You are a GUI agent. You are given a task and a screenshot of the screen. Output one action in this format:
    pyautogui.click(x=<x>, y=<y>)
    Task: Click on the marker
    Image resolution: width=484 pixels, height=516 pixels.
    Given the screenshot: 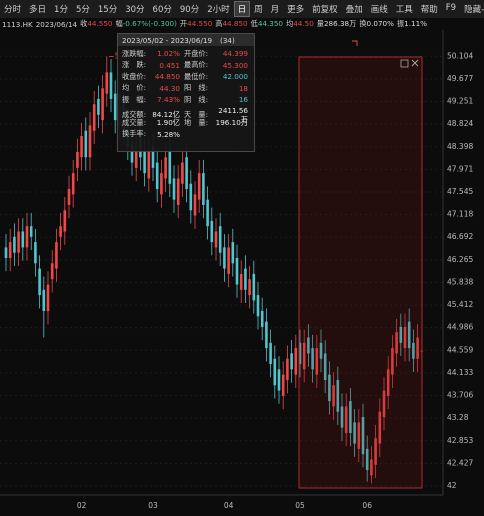 What is the action you would take?
    pyautogui.click(x=355, y=43)
    